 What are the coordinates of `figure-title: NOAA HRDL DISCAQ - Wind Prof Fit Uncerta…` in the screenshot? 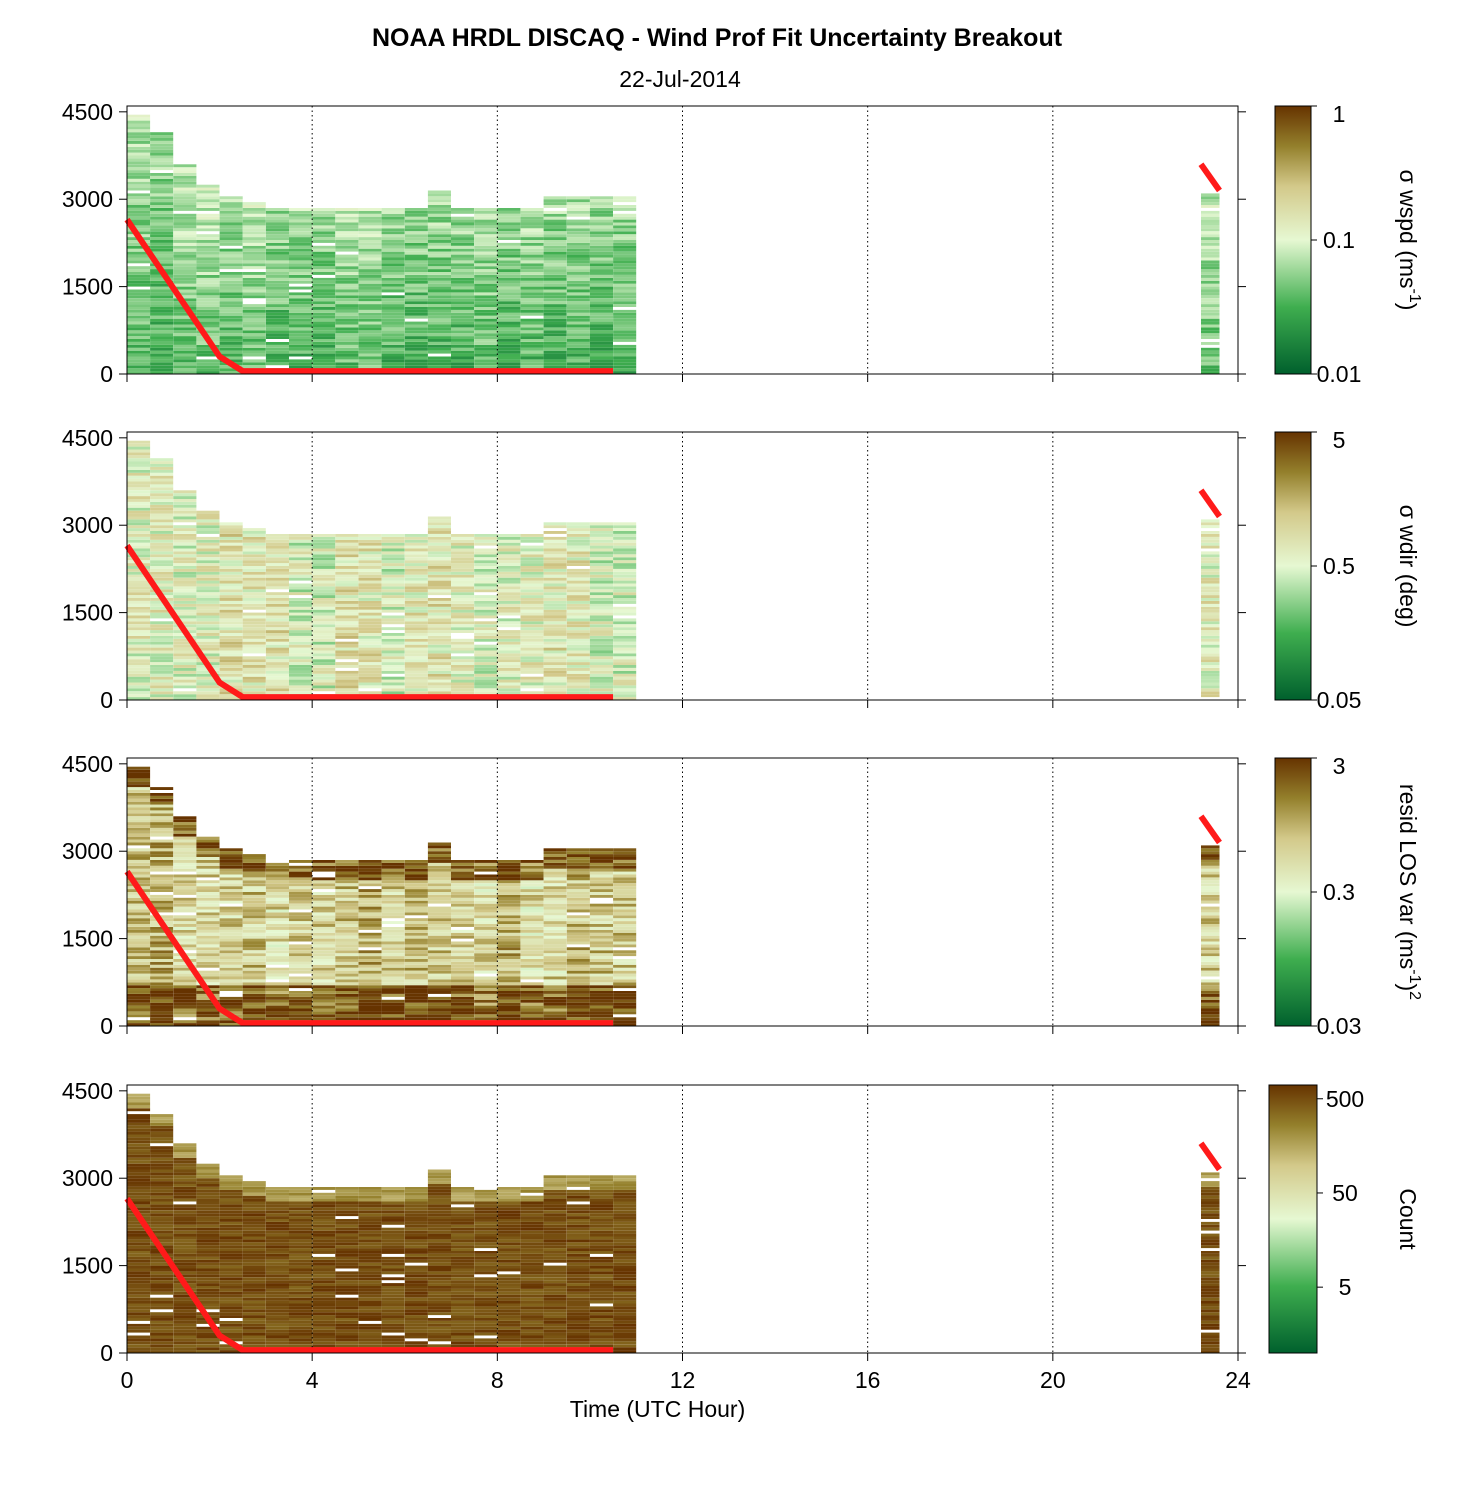 It's located at (717, 38).